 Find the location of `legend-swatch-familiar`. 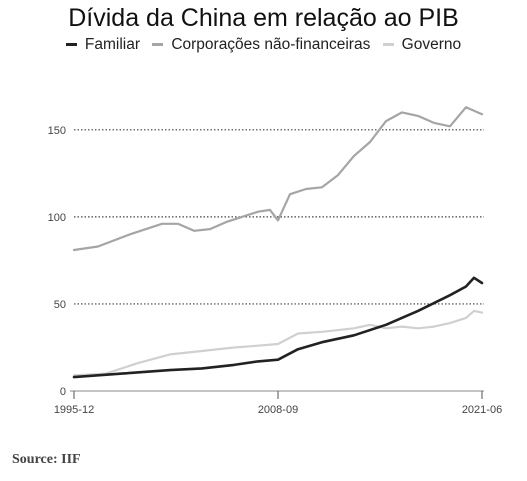

legend-swatch-familiar is located at coordinates (71, 45).